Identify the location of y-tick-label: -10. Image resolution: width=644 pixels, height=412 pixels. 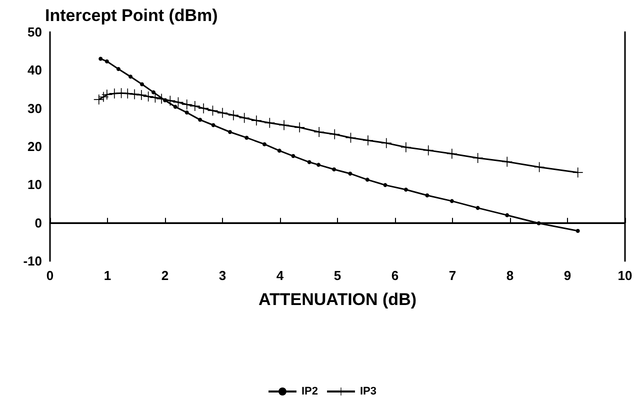
(32, 261).